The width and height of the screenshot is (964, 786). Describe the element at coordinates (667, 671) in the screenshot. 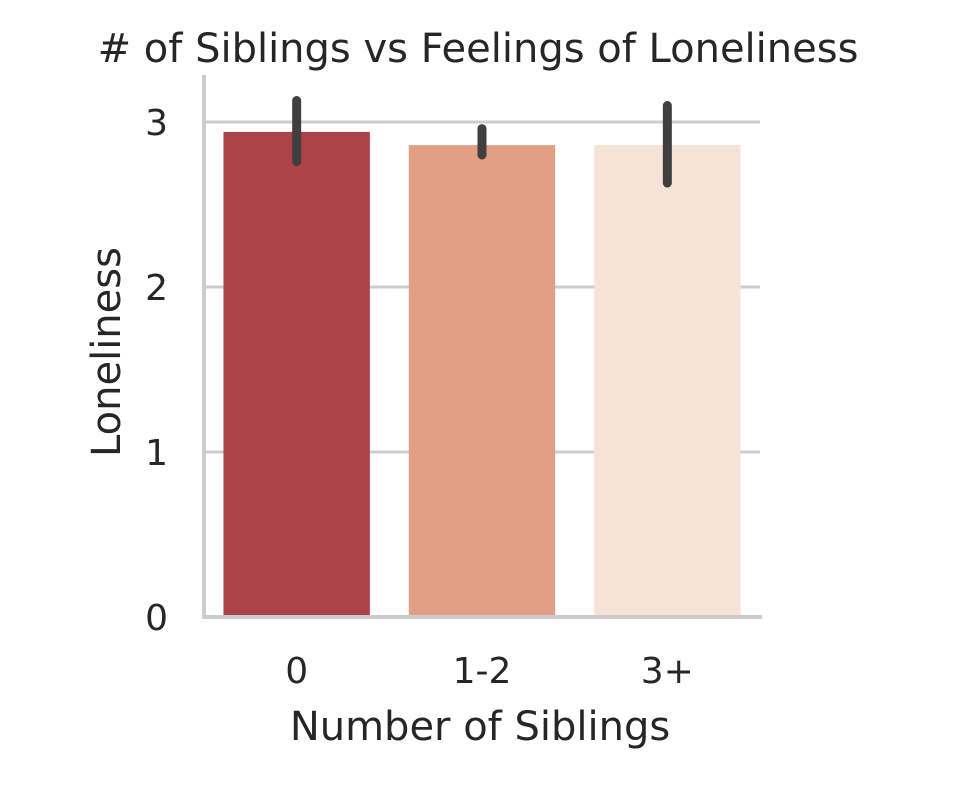

I see `x-tick-label: 3+` at that location.